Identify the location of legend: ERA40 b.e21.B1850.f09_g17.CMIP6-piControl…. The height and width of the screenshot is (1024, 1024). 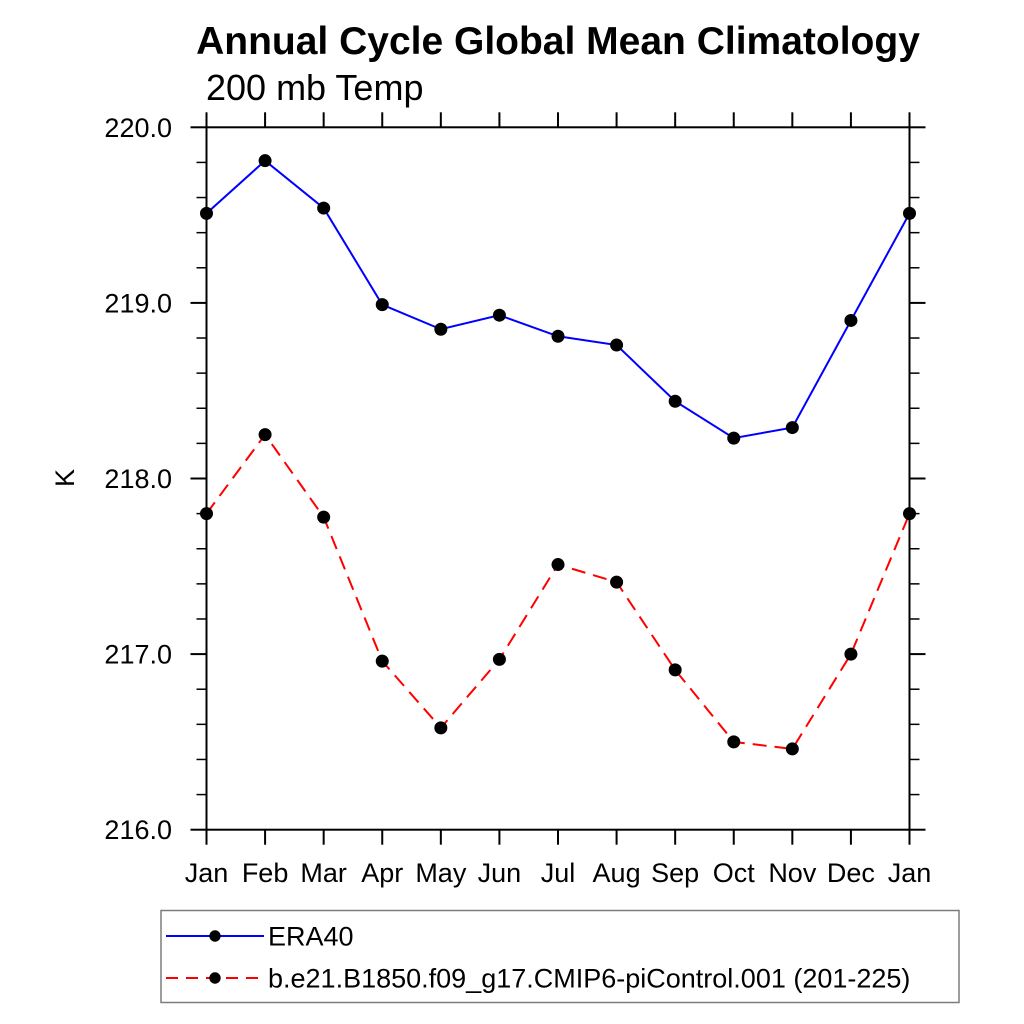
(560, 956).